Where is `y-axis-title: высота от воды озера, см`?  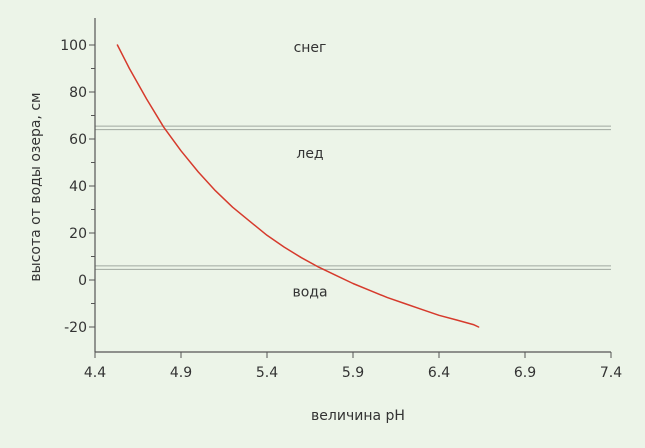
y-axis-title: высота от воды озера, см is located at coordinates (36, 186).